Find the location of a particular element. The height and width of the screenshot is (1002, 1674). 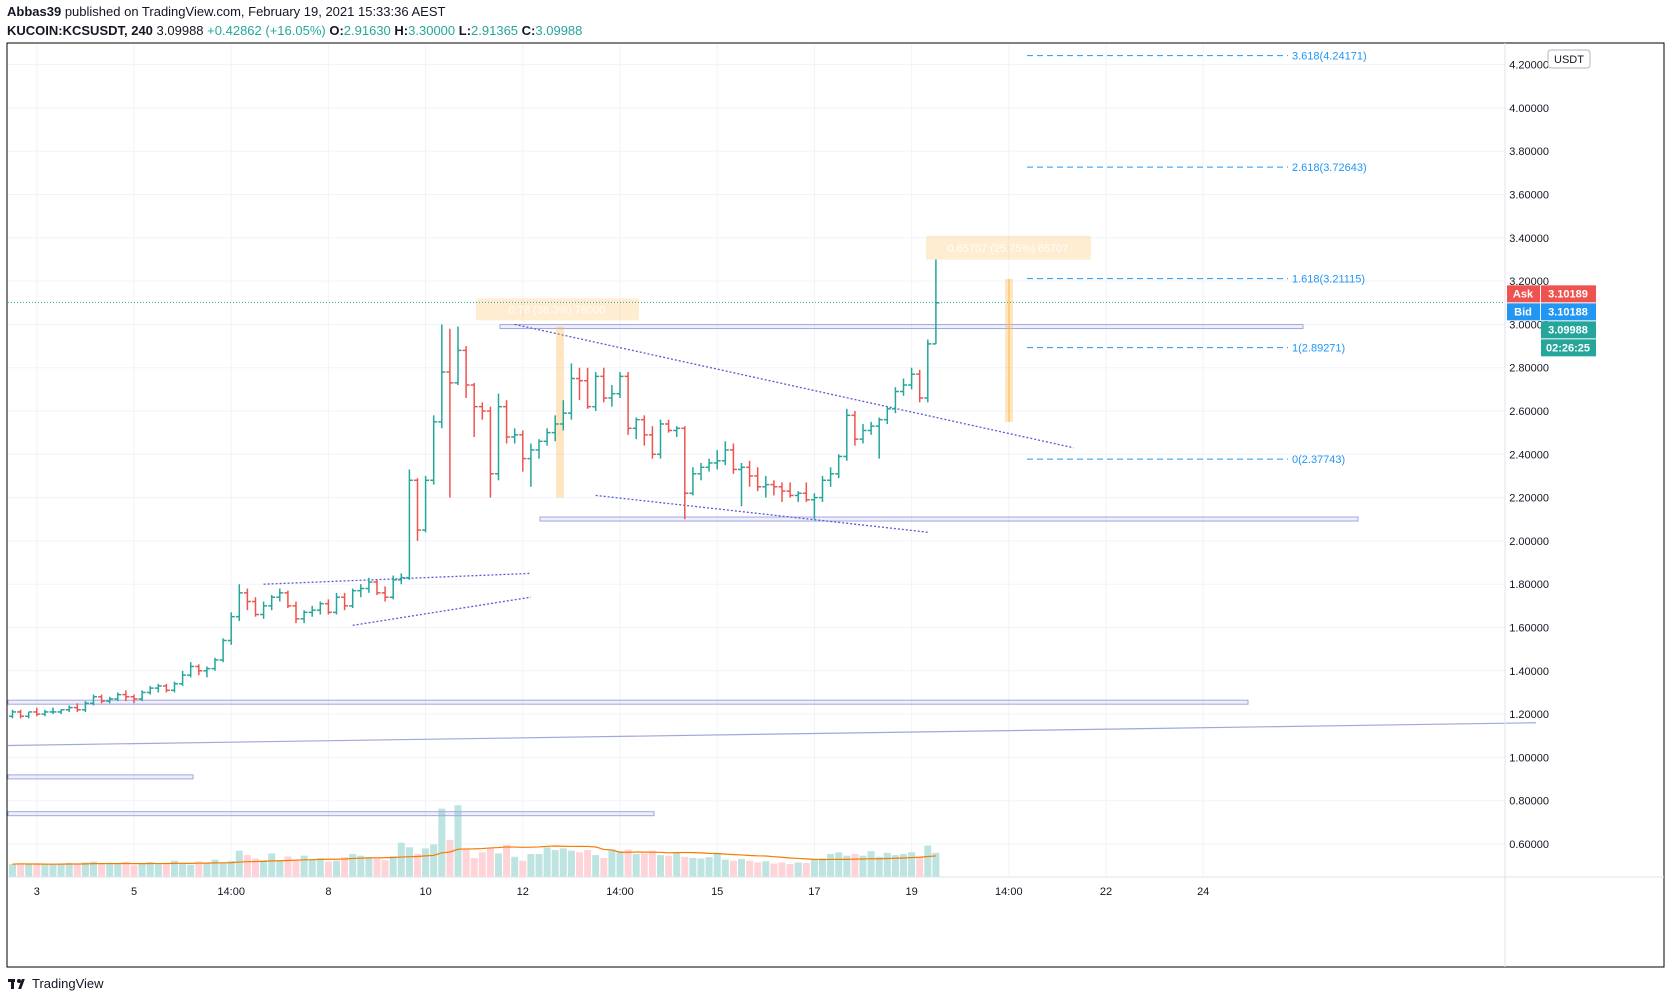

price-tag-label: Bid is located at coordinates (1523, 312).